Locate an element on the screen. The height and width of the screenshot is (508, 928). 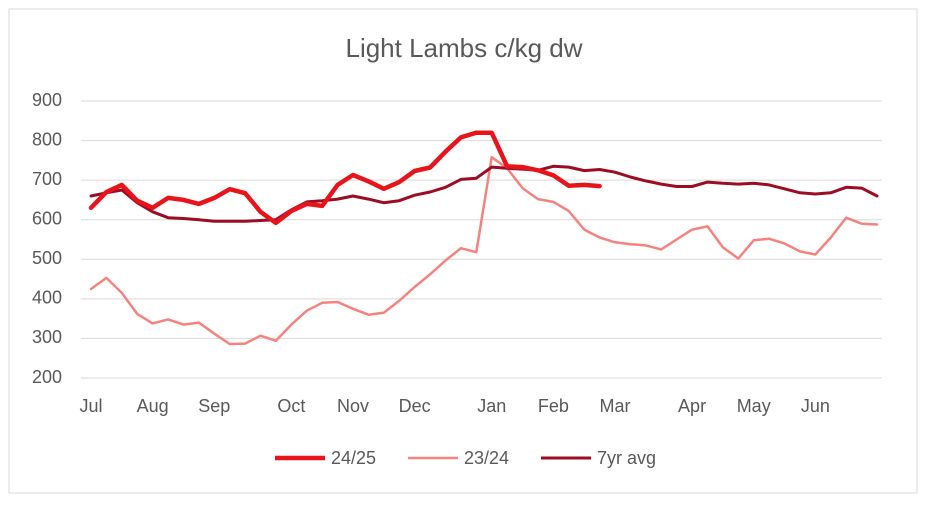
y-tick-label: 500 is located at coordinates (47, 258).